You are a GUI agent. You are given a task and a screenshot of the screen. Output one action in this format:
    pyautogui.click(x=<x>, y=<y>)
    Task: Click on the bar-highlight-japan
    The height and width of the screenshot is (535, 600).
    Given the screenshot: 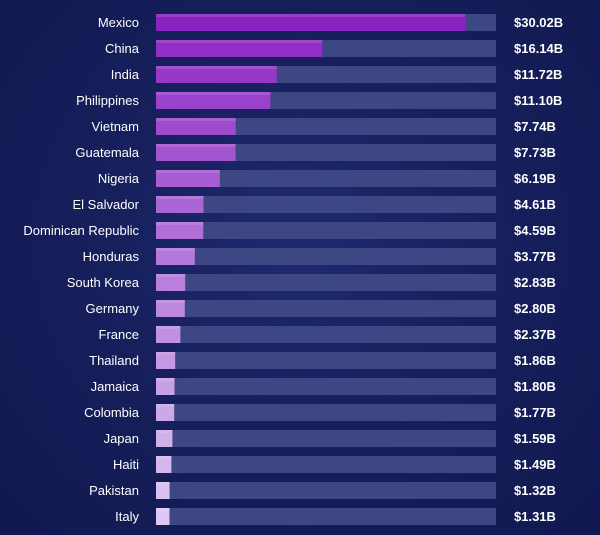 What is the action you would take?
    pyautogui.click(x=164, y=431)
    